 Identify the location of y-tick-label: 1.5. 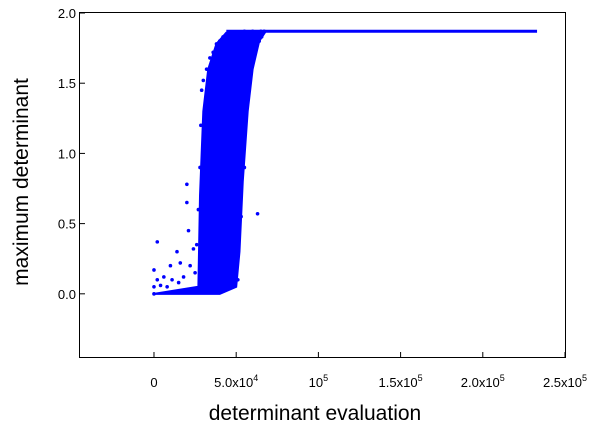
(67, 83).